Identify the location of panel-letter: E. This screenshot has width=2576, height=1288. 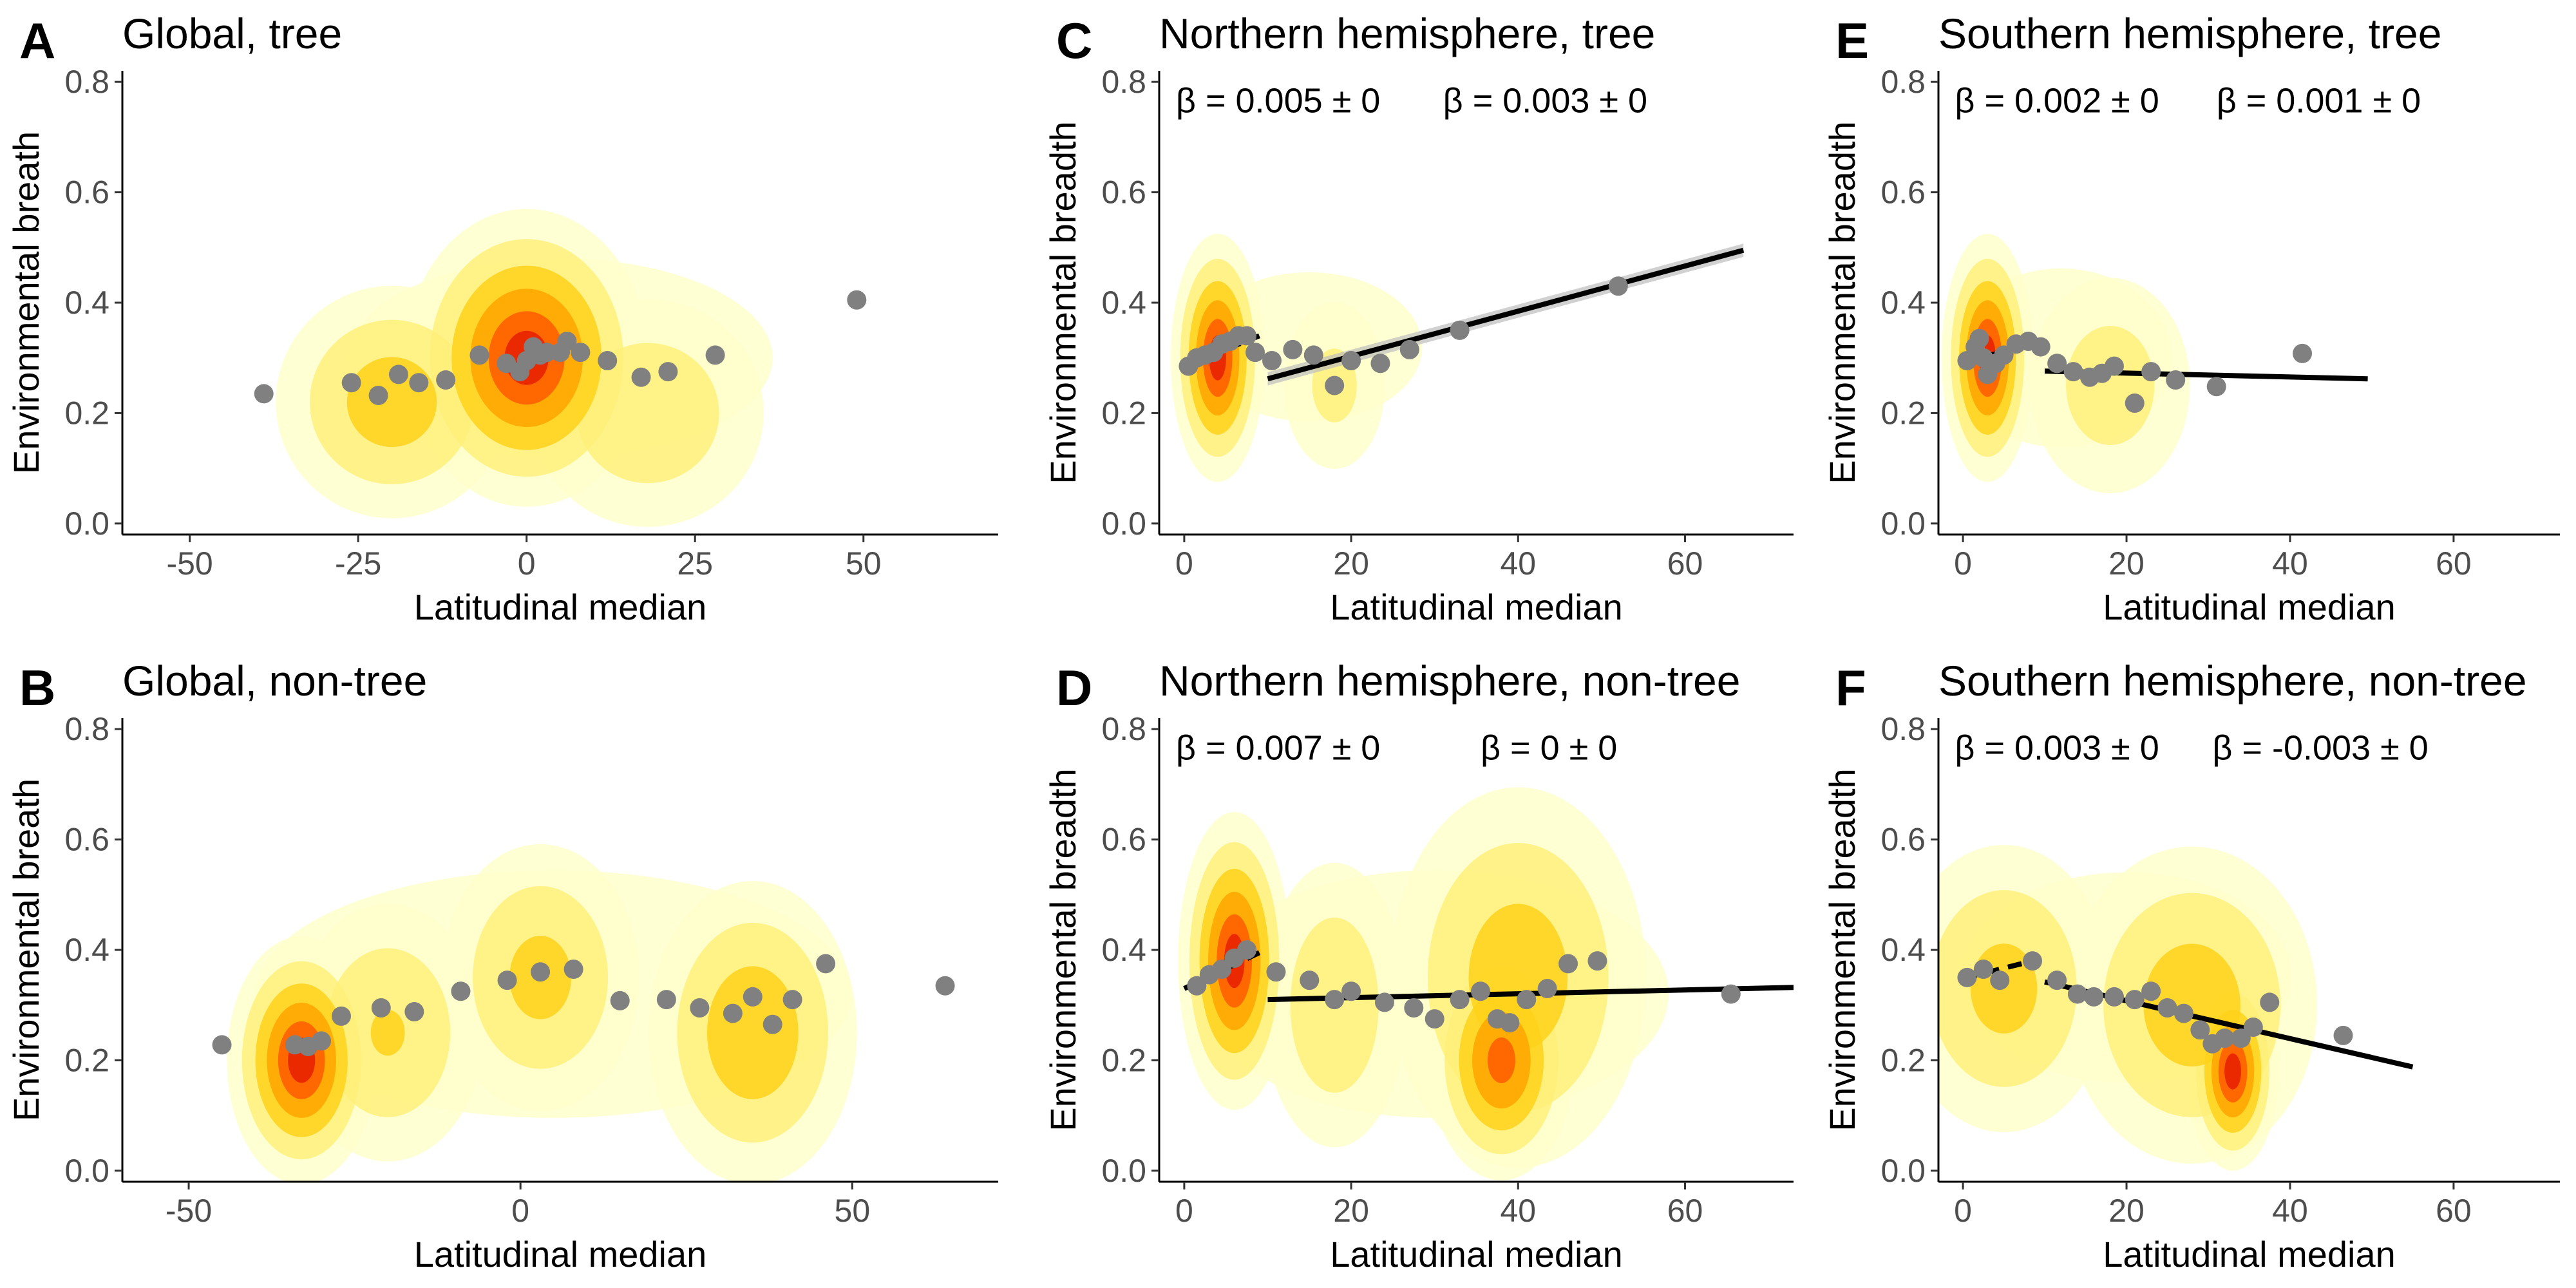
(1852, 40).